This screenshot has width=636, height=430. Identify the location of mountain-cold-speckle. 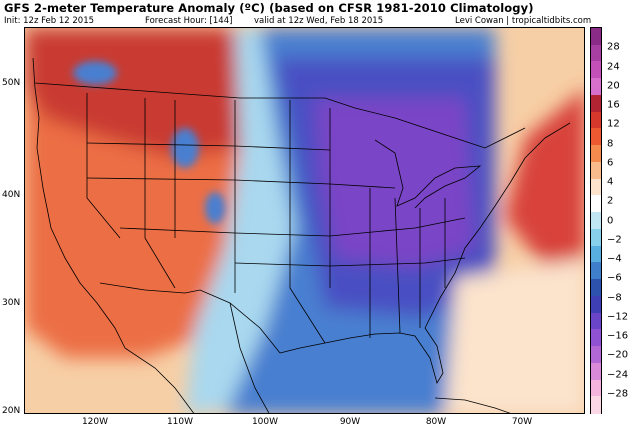
(149, 142).